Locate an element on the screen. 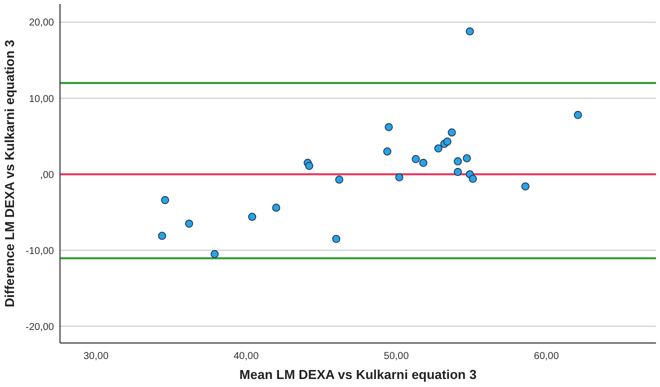 The height and width of the screenshot is (387, 660). y-tick-label: 10,00 is located at coordinates (41, 99).